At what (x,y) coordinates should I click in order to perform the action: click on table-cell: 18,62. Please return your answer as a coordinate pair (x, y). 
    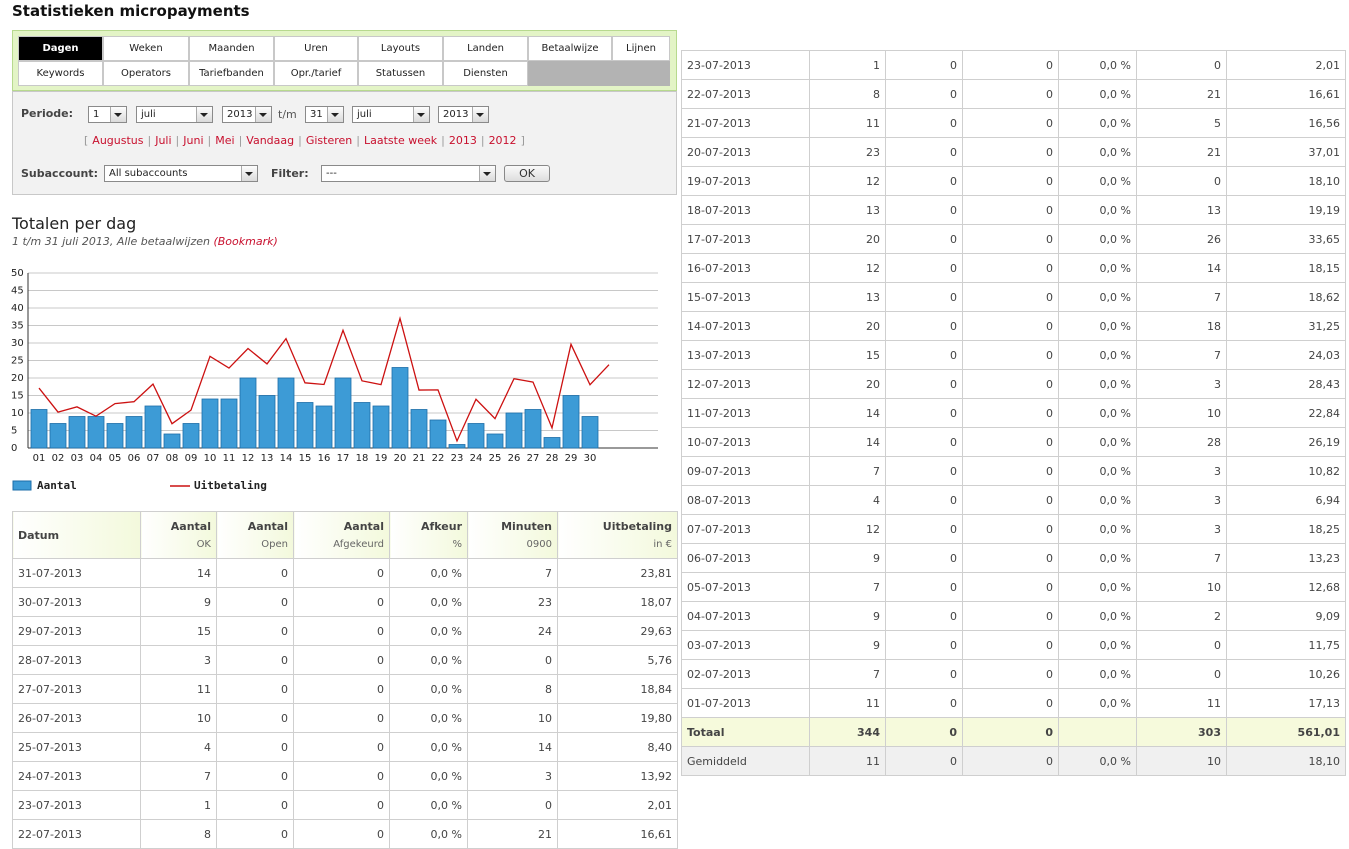
    Looking at the image, I should click on (1286, 297).